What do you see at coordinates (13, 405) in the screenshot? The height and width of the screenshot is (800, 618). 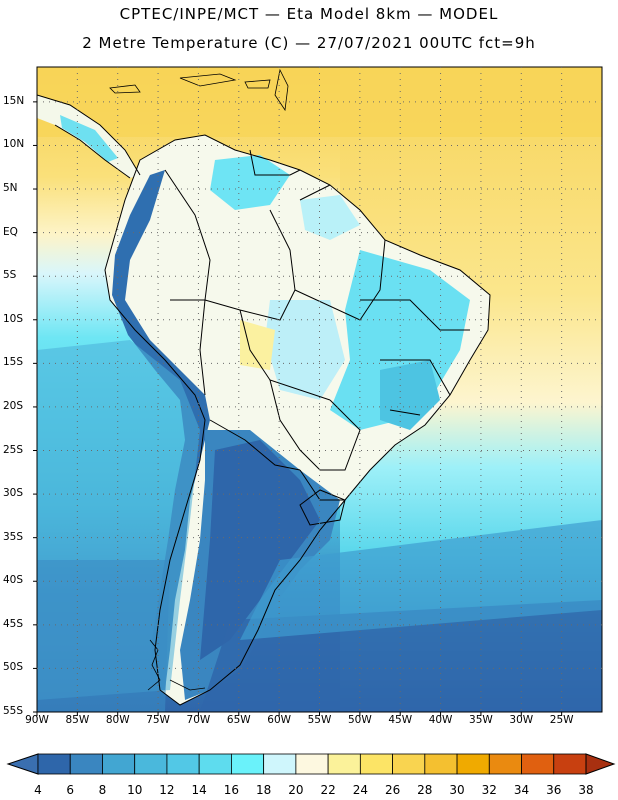 I see `lat-label: 20S` at bounding box center [13, 405].